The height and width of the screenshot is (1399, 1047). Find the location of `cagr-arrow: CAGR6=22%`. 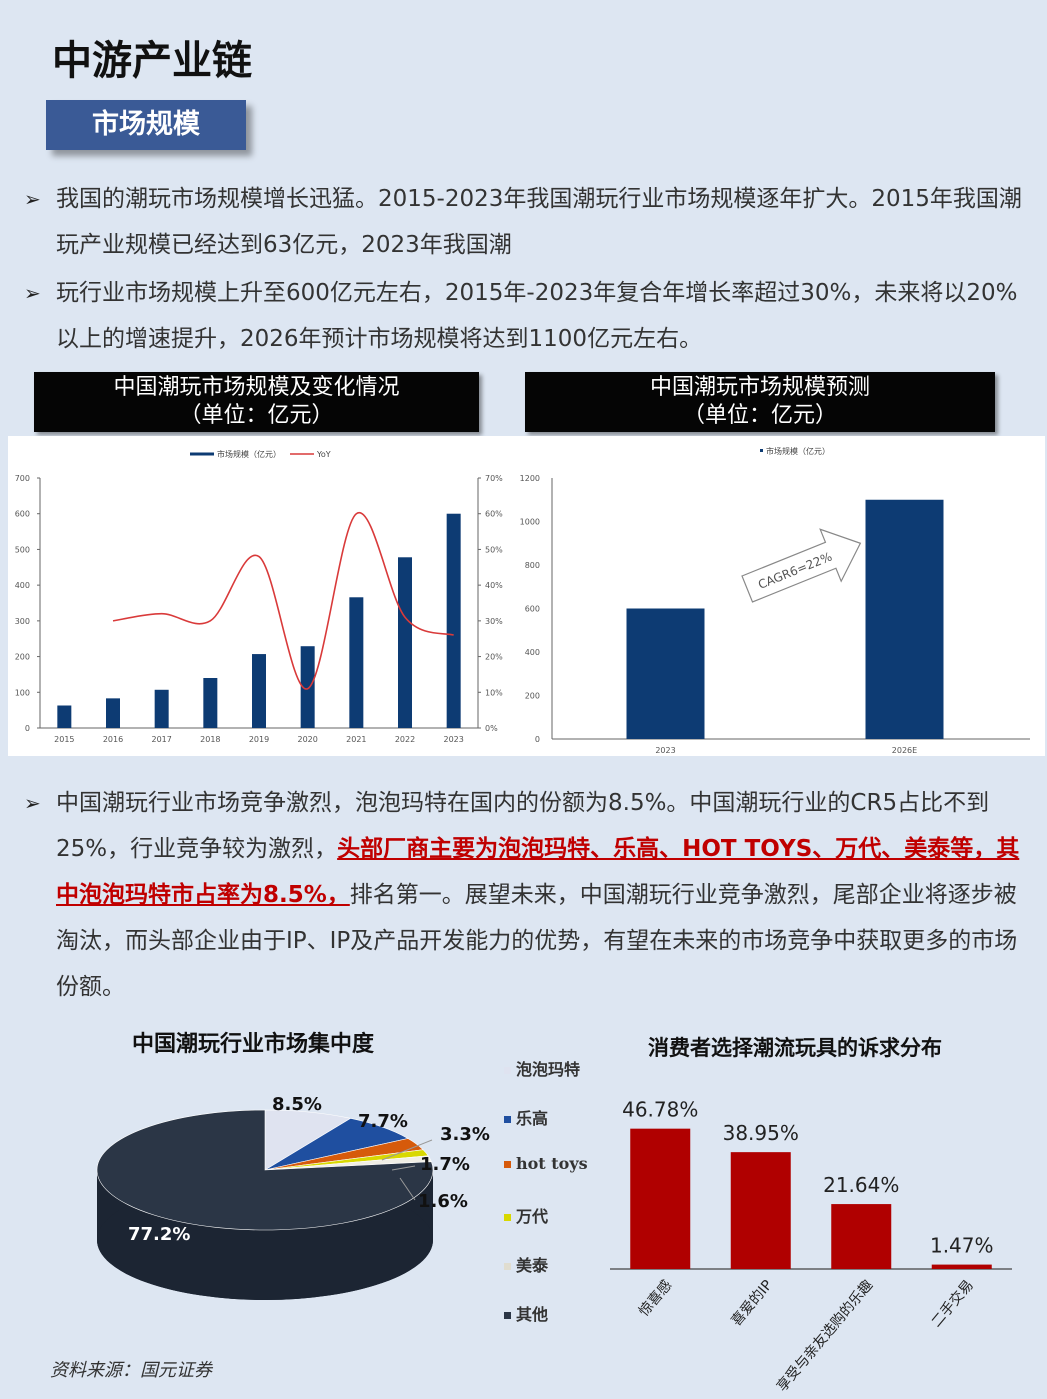

cagr-arrow: CAGR6=22% is located at coordinates (801, 565).